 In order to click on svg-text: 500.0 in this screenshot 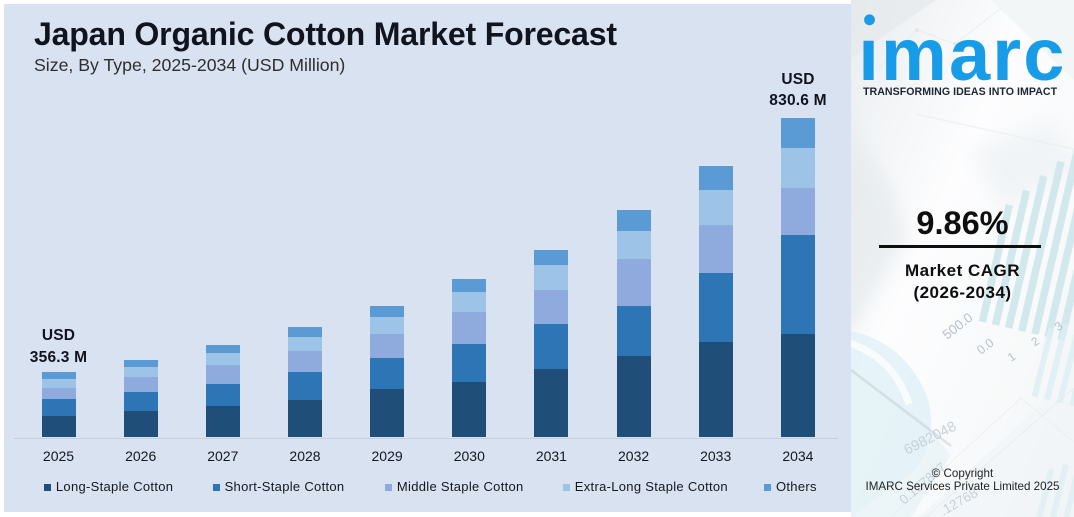, I will do `click(958, 326)`.